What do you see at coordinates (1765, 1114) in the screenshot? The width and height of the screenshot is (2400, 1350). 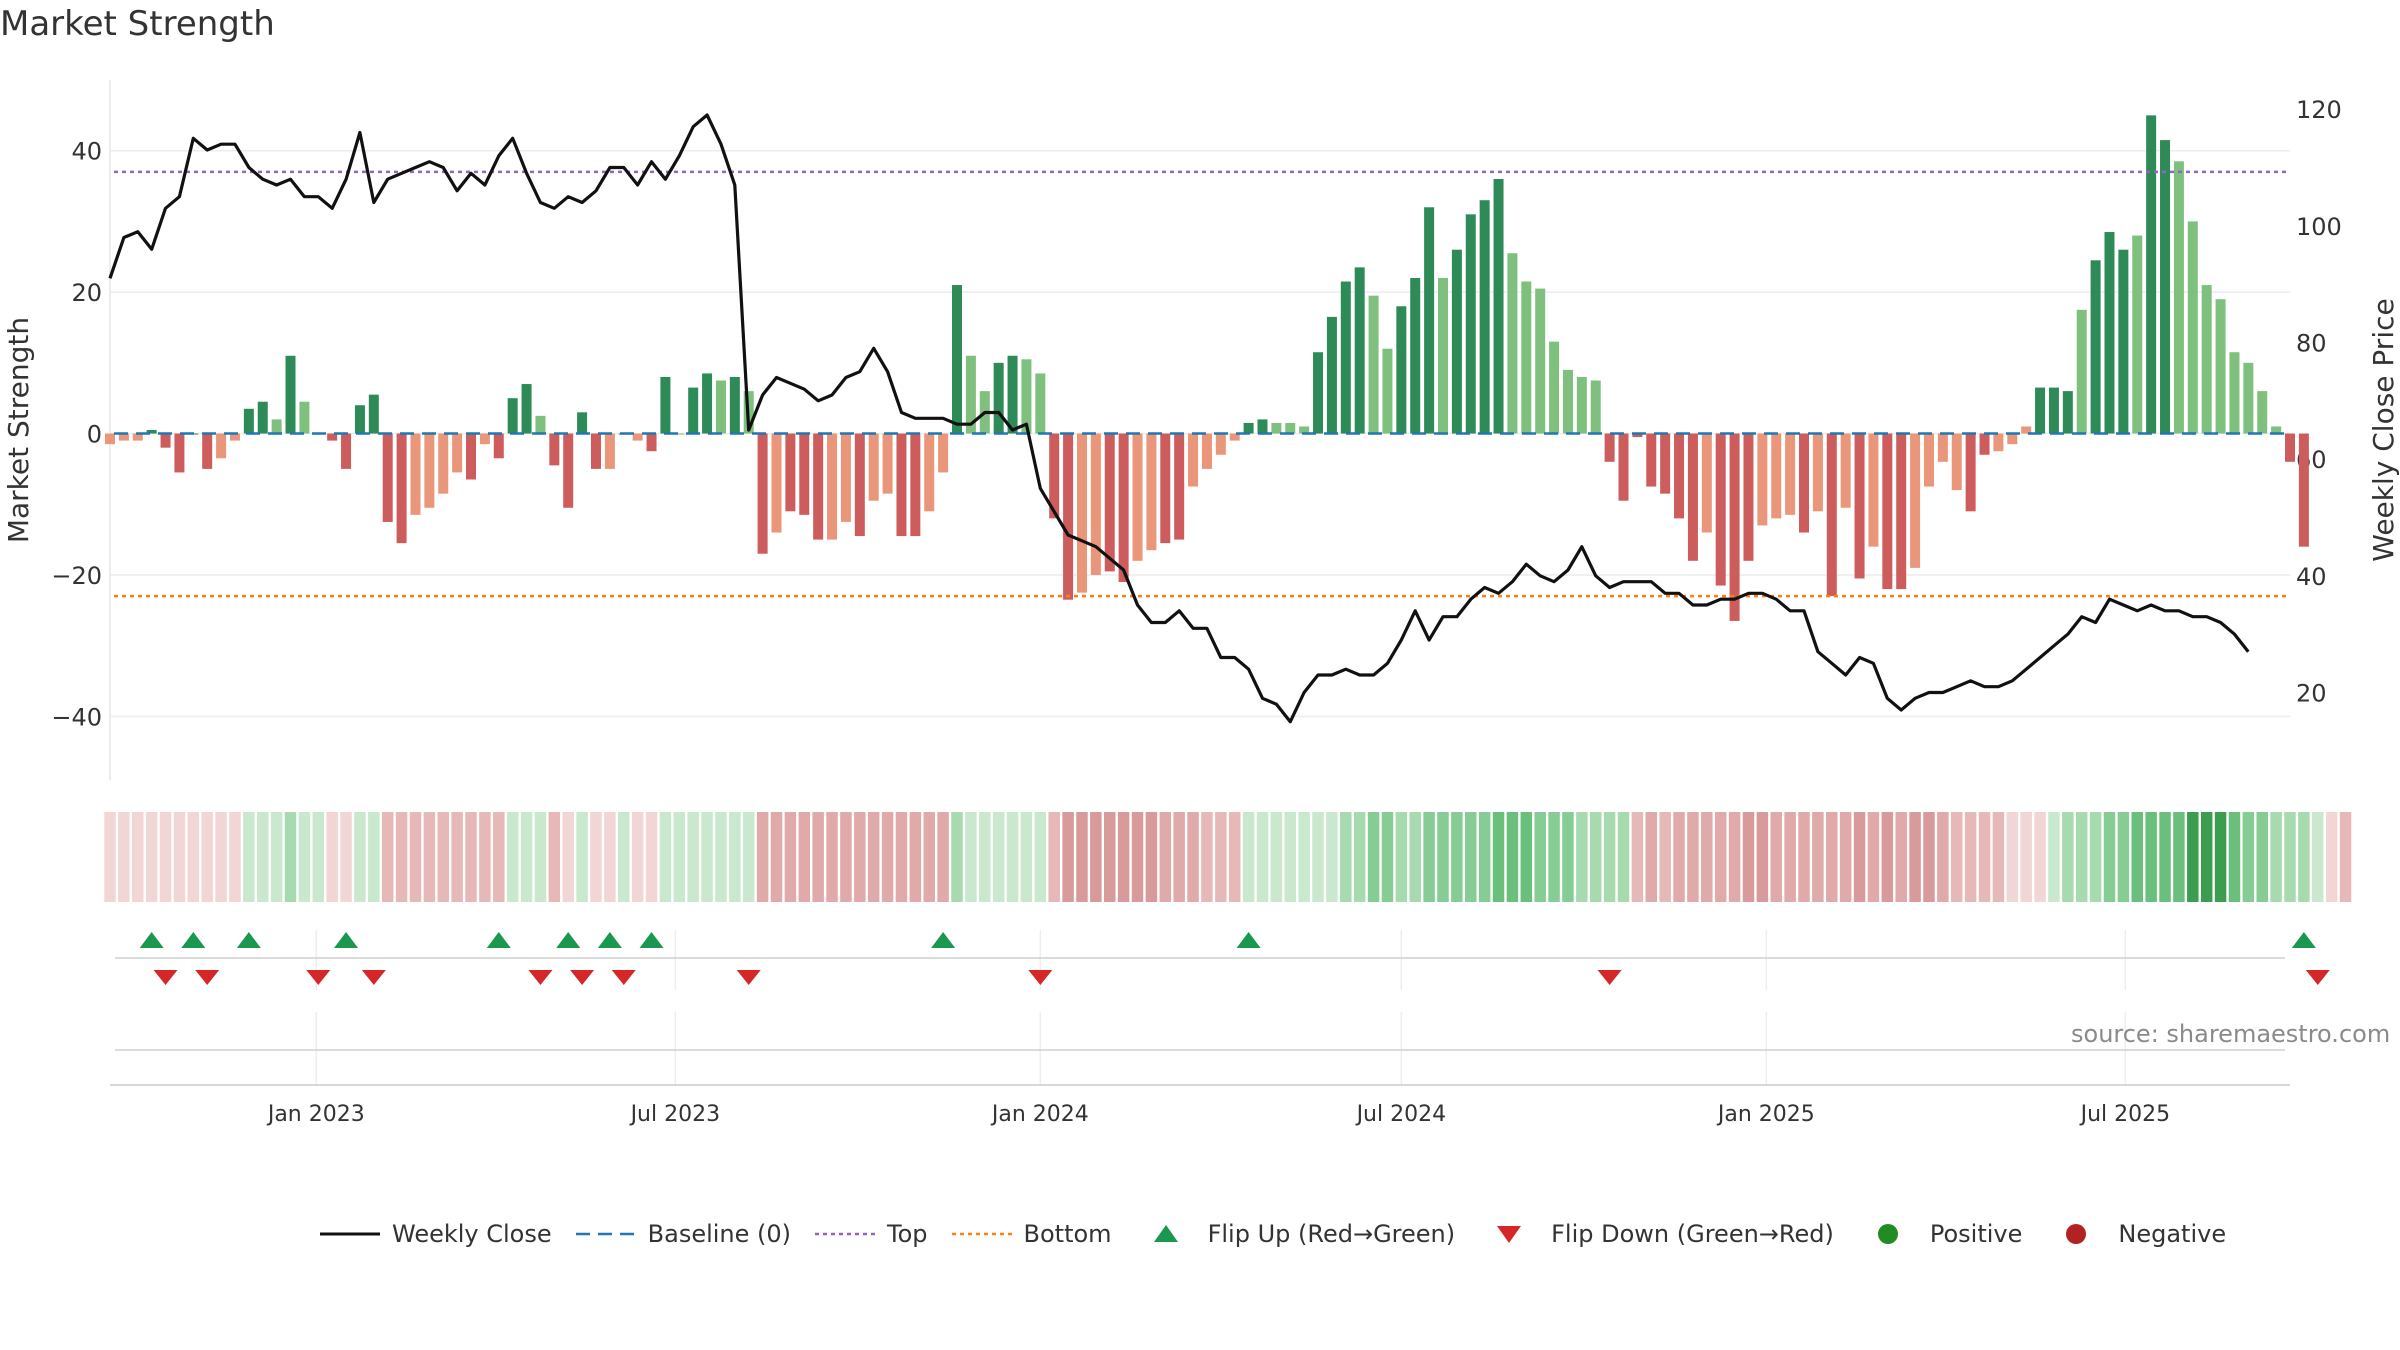 I see `x-tick-label: Jan 2025` at bounding box center [1765, 1114].